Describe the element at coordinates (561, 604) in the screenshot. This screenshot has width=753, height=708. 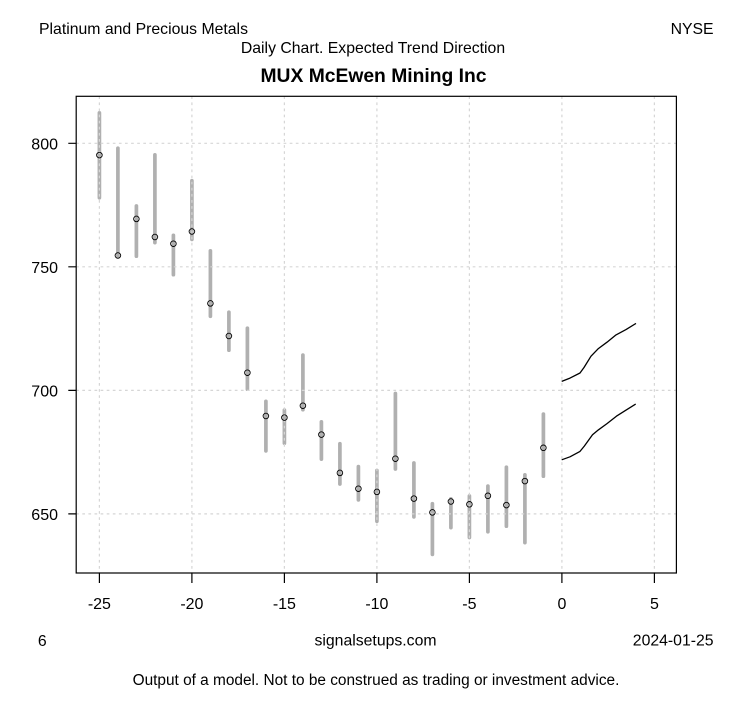
I see `svg-text: 0` at that location.